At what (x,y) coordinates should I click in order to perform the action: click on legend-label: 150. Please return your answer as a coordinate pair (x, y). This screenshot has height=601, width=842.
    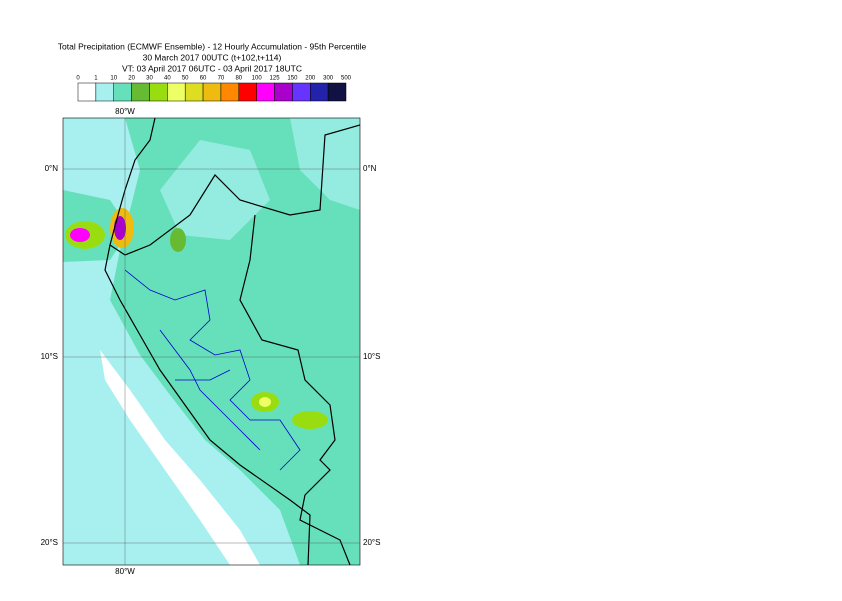
    Looking at the image, I should click on (292, 79).